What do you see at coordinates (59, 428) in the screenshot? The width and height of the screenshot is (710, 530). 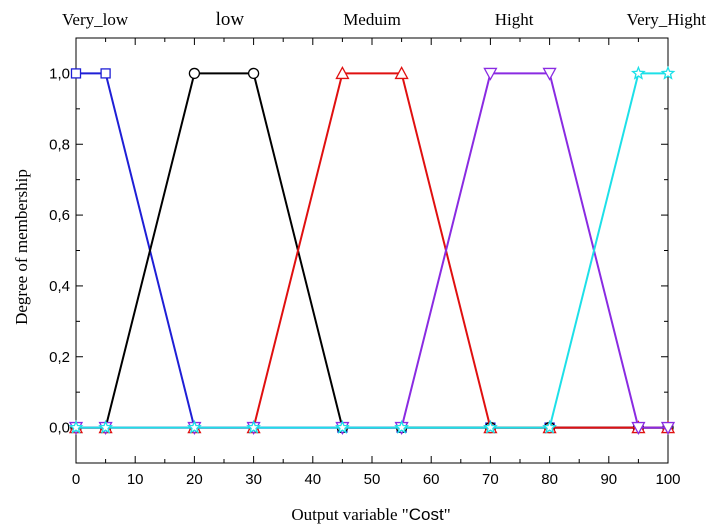 I see `y-tick-label: 0,0` at bounding box center [59, 428].